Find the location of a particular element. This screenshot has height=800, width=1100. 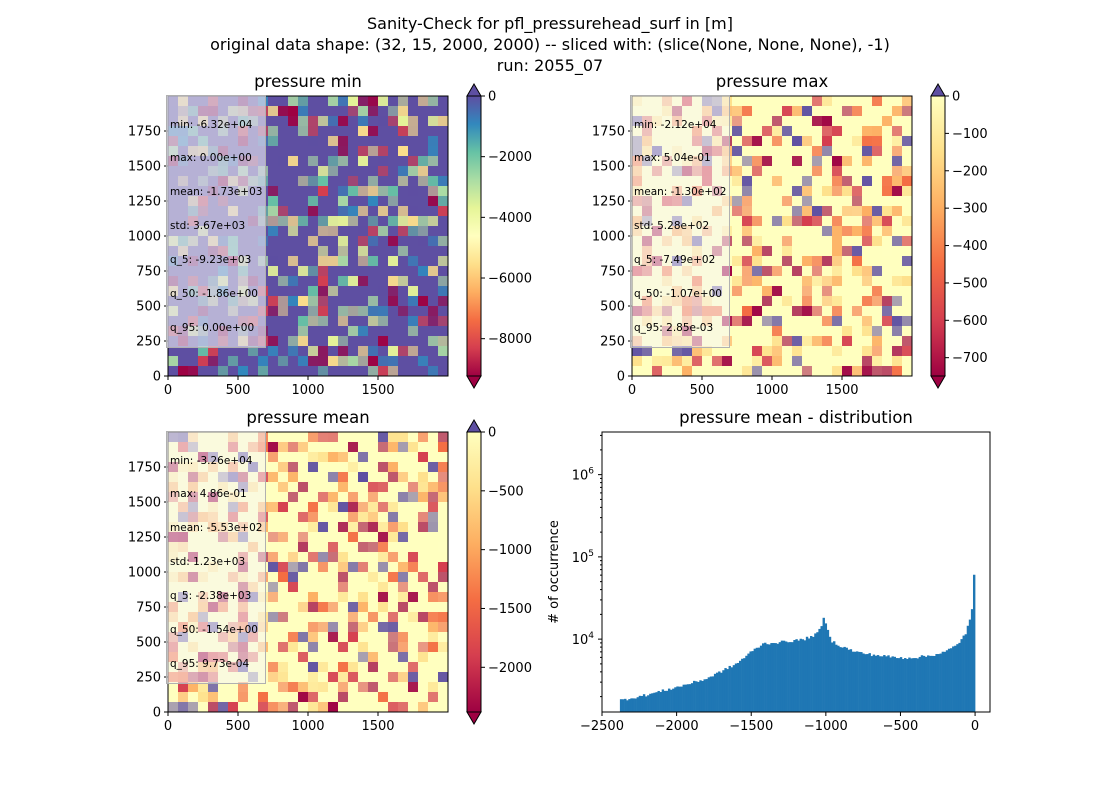

heatmap-panel: 0 500 1000 1500 0 250 500 750 1000 1250 1500 1750 is located at coordinates (288, 246).